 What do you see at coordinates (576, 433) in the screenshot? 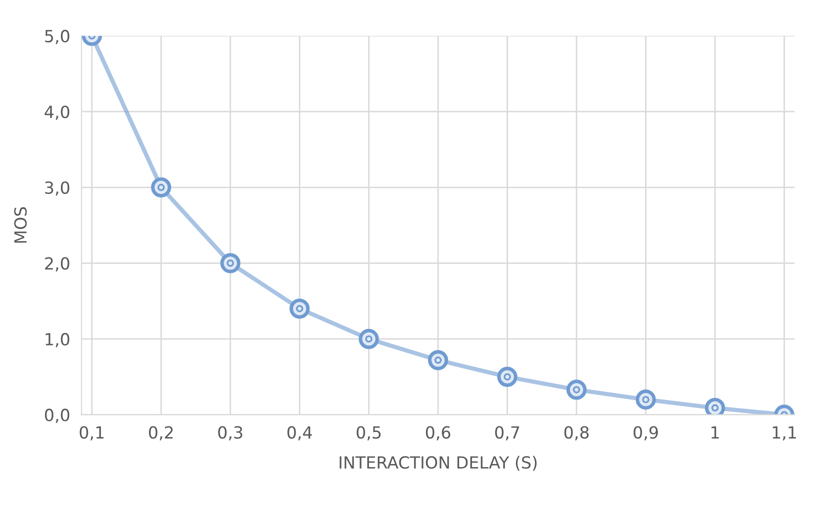
I see `x-tick-label: 0,8` at bounding box center [576, 433].